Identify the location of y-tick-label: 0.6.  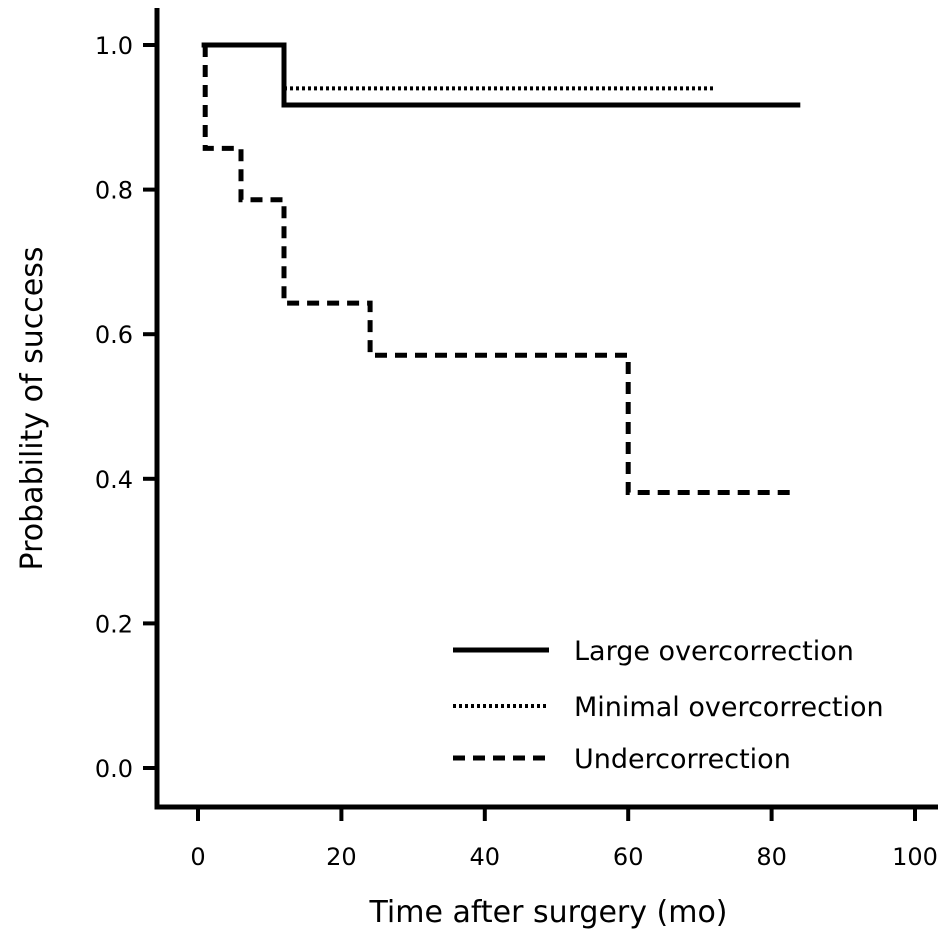
(114, 335).